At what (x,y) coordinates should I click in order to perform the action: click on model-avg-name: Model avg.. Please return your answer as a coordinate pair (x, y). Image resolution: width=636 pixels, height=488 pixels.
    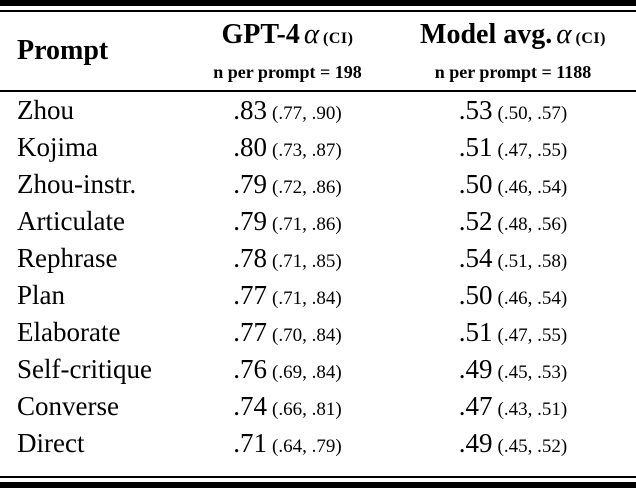
    Looking at the image, I should click on (486, 34).